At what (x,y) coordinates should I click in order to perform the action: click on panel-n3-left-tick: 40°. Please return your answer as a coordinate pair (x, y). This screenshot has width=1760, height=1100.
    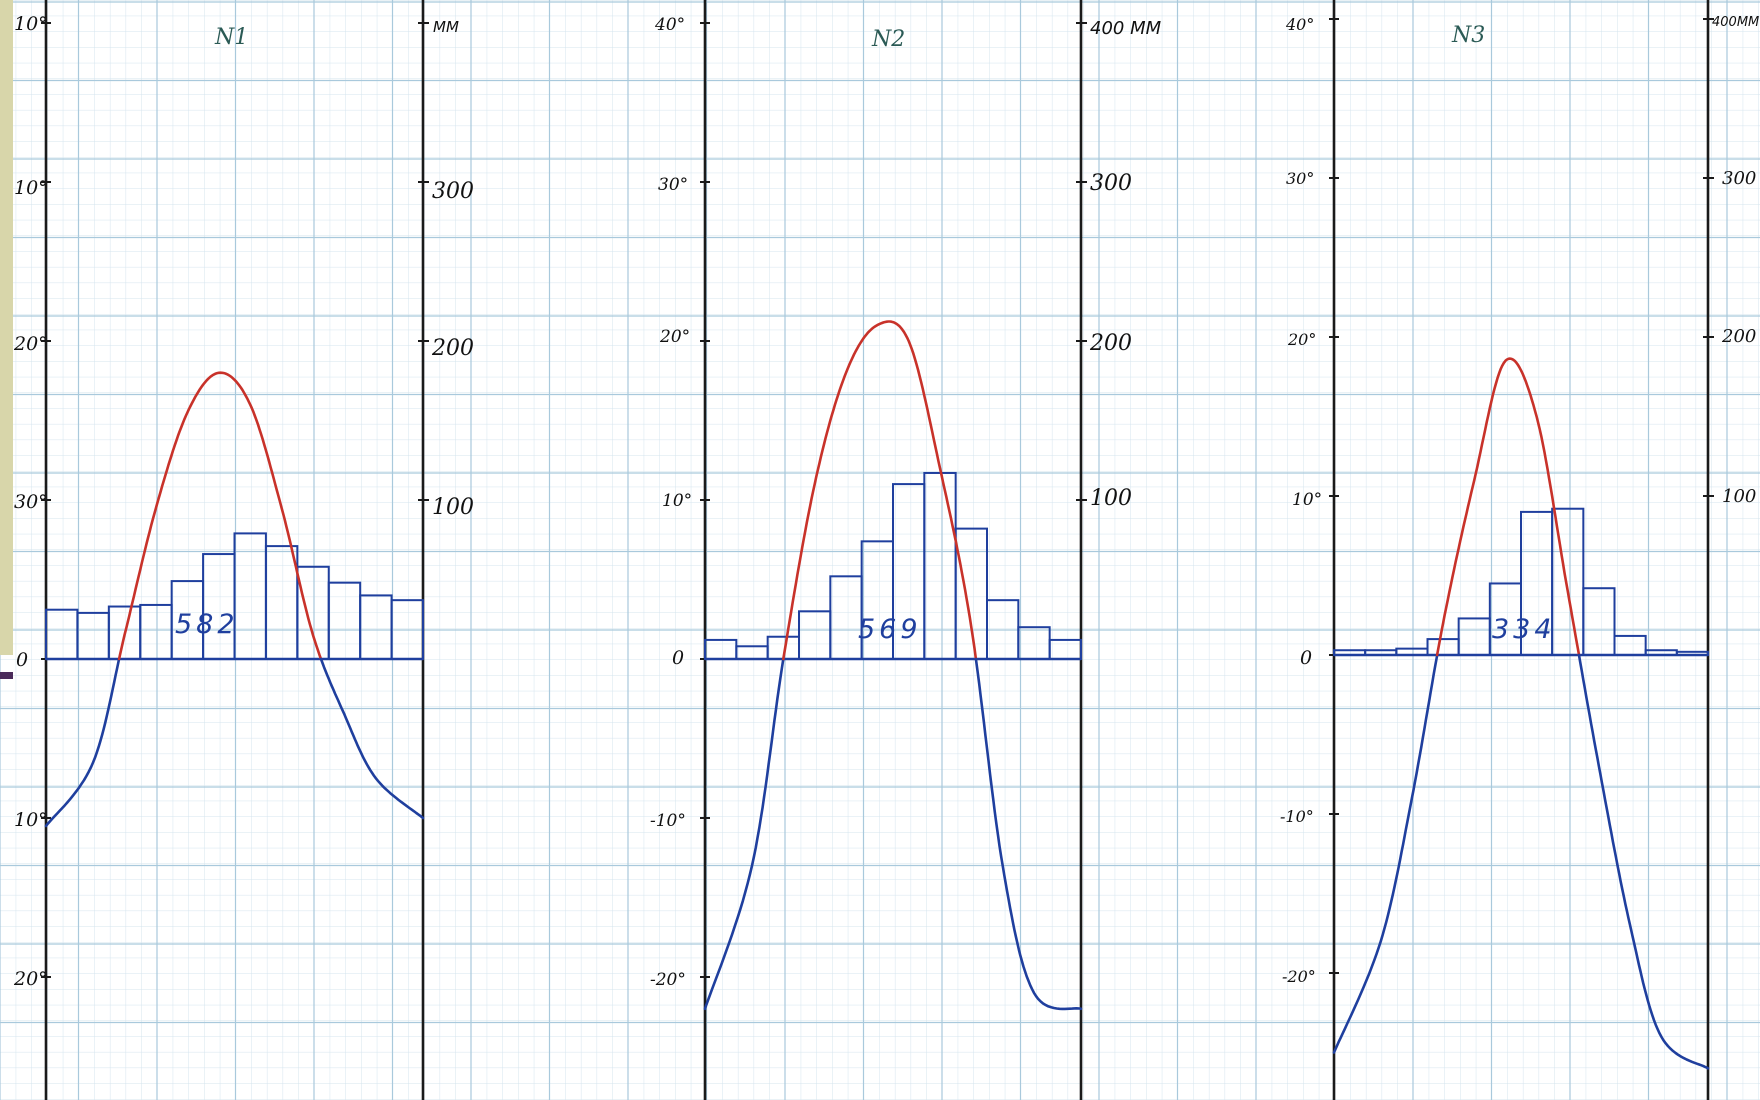
    Looking at the image, I should click on (1299, 24).